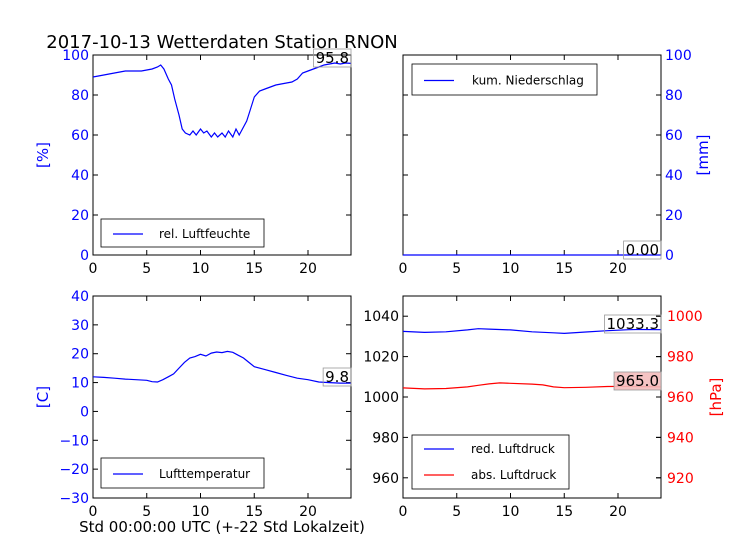 The height and width of the screenshot is (552, 736). I want to click on precipitation-y-tick-label: 40, so click(674, 176).